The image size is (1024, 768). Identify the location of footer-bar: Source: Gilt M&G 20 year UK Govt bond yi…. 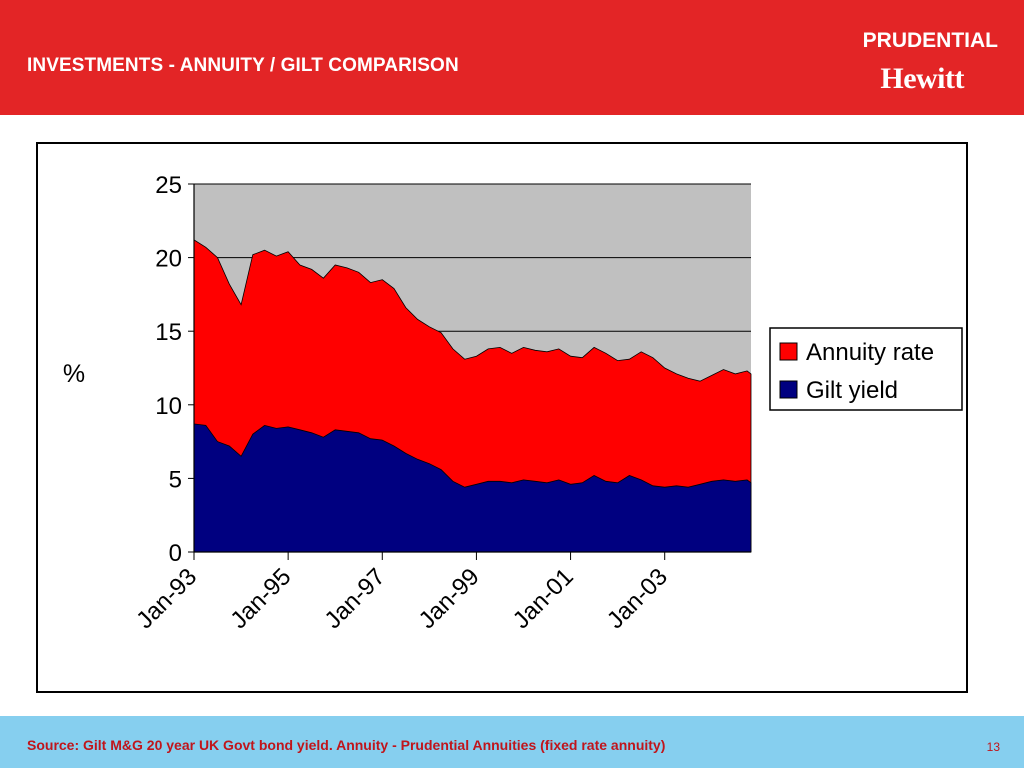
(512, 742).